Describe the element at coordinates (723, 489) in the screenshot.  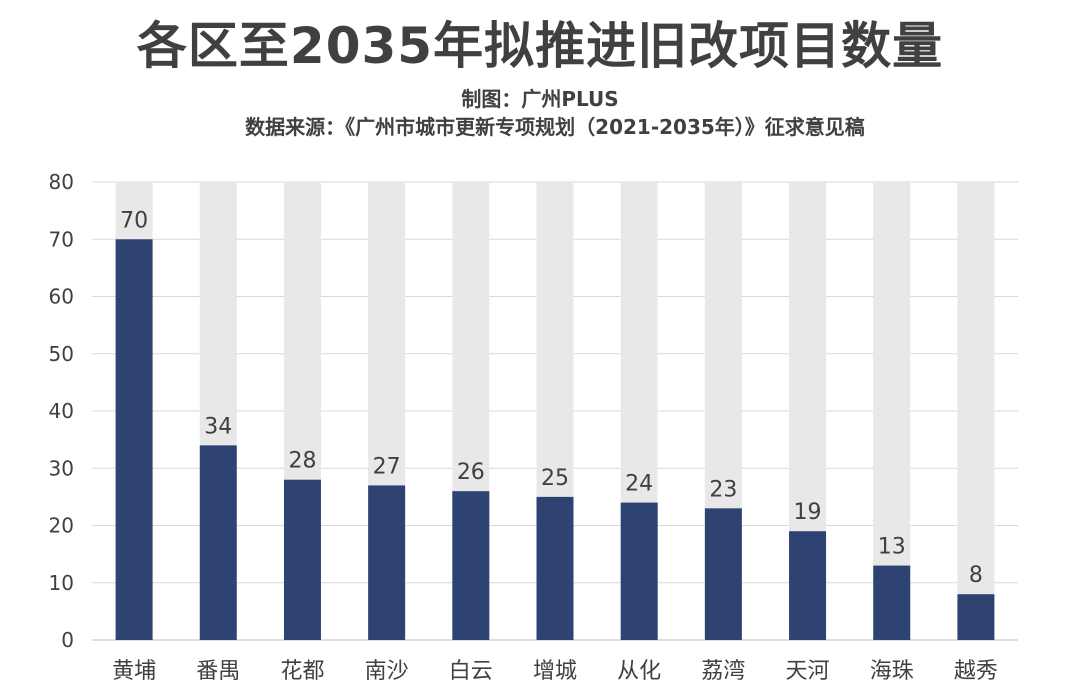
I see `data-label: 23` at that location.